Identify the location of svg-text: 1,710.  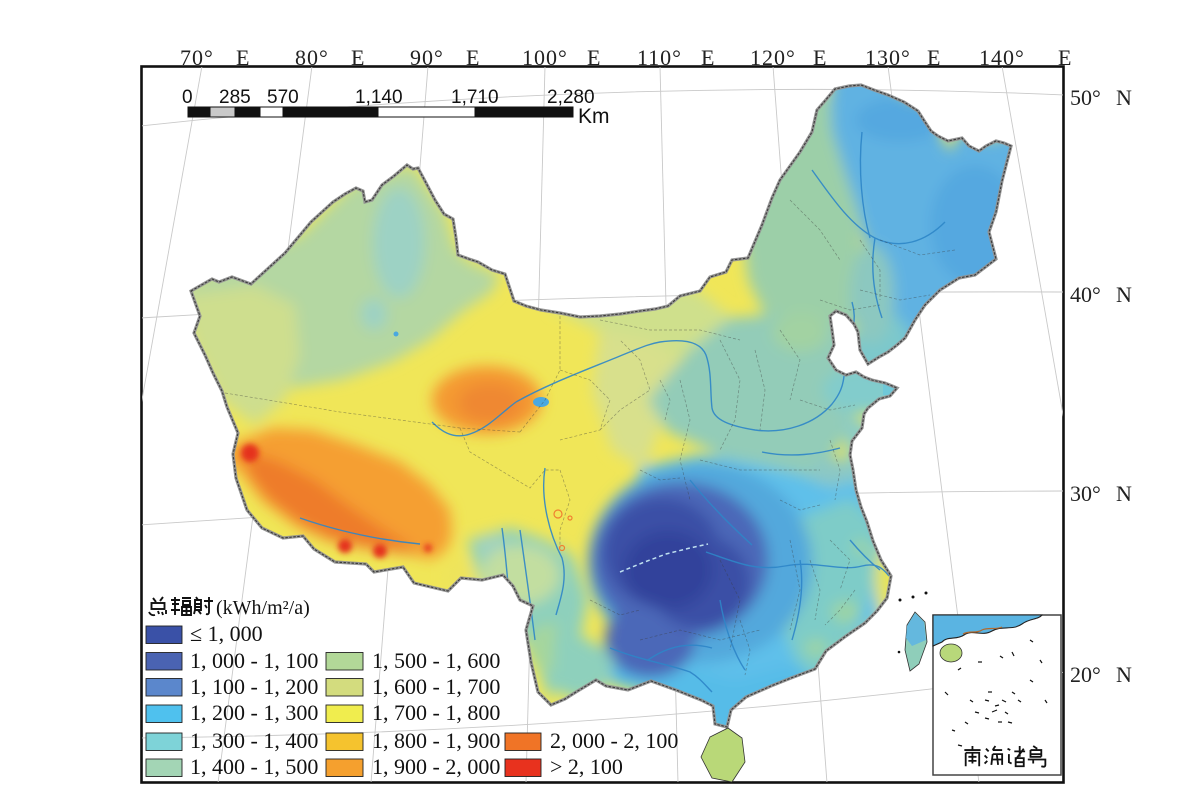
(475, 97).